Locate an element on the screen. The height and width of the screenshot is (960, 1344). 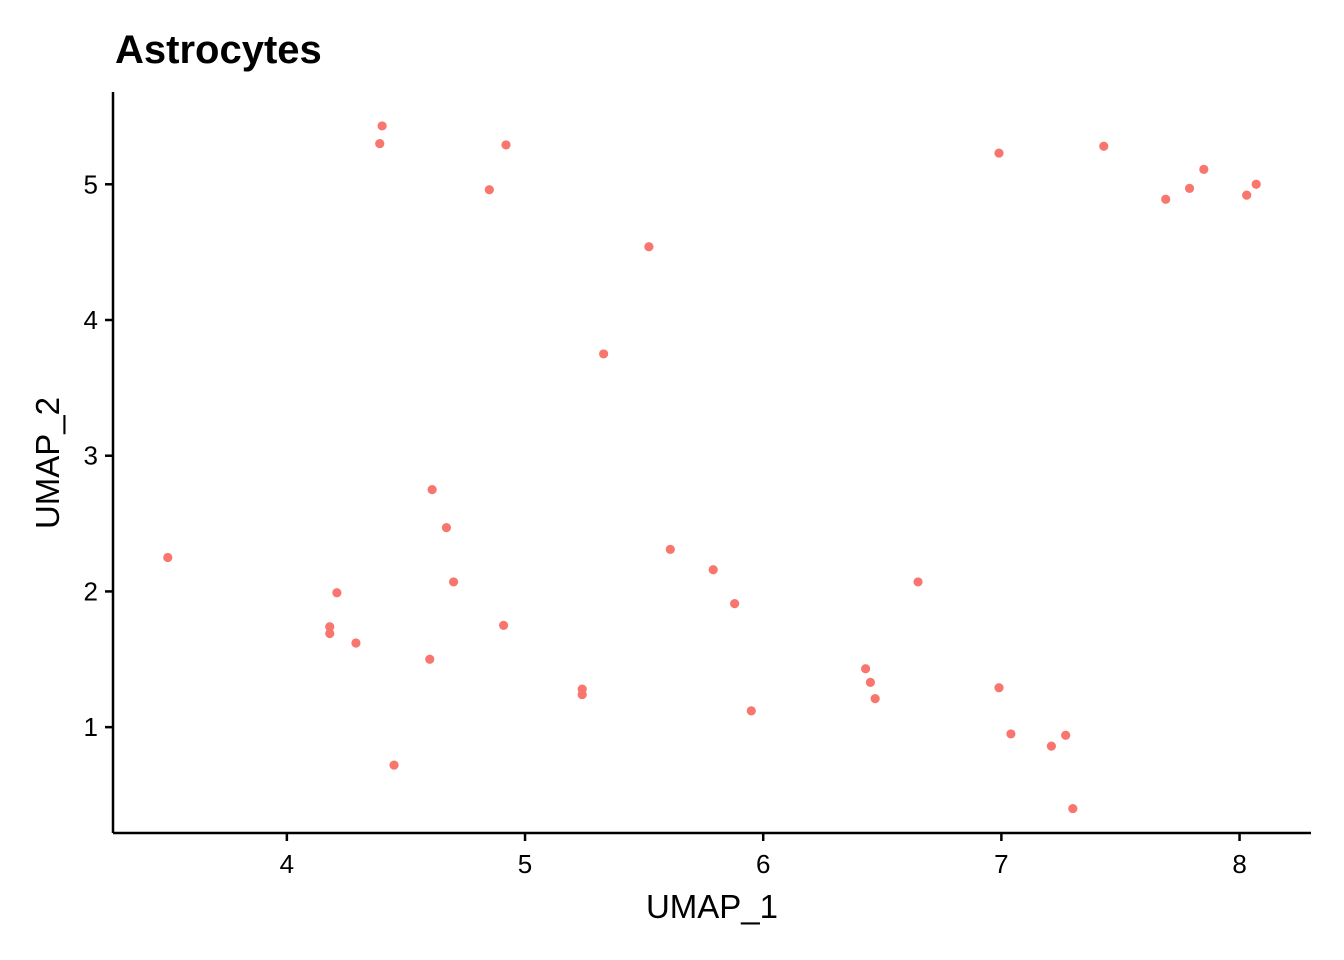
x-tick-label-5: 5 is located at coordinates (525, 864).